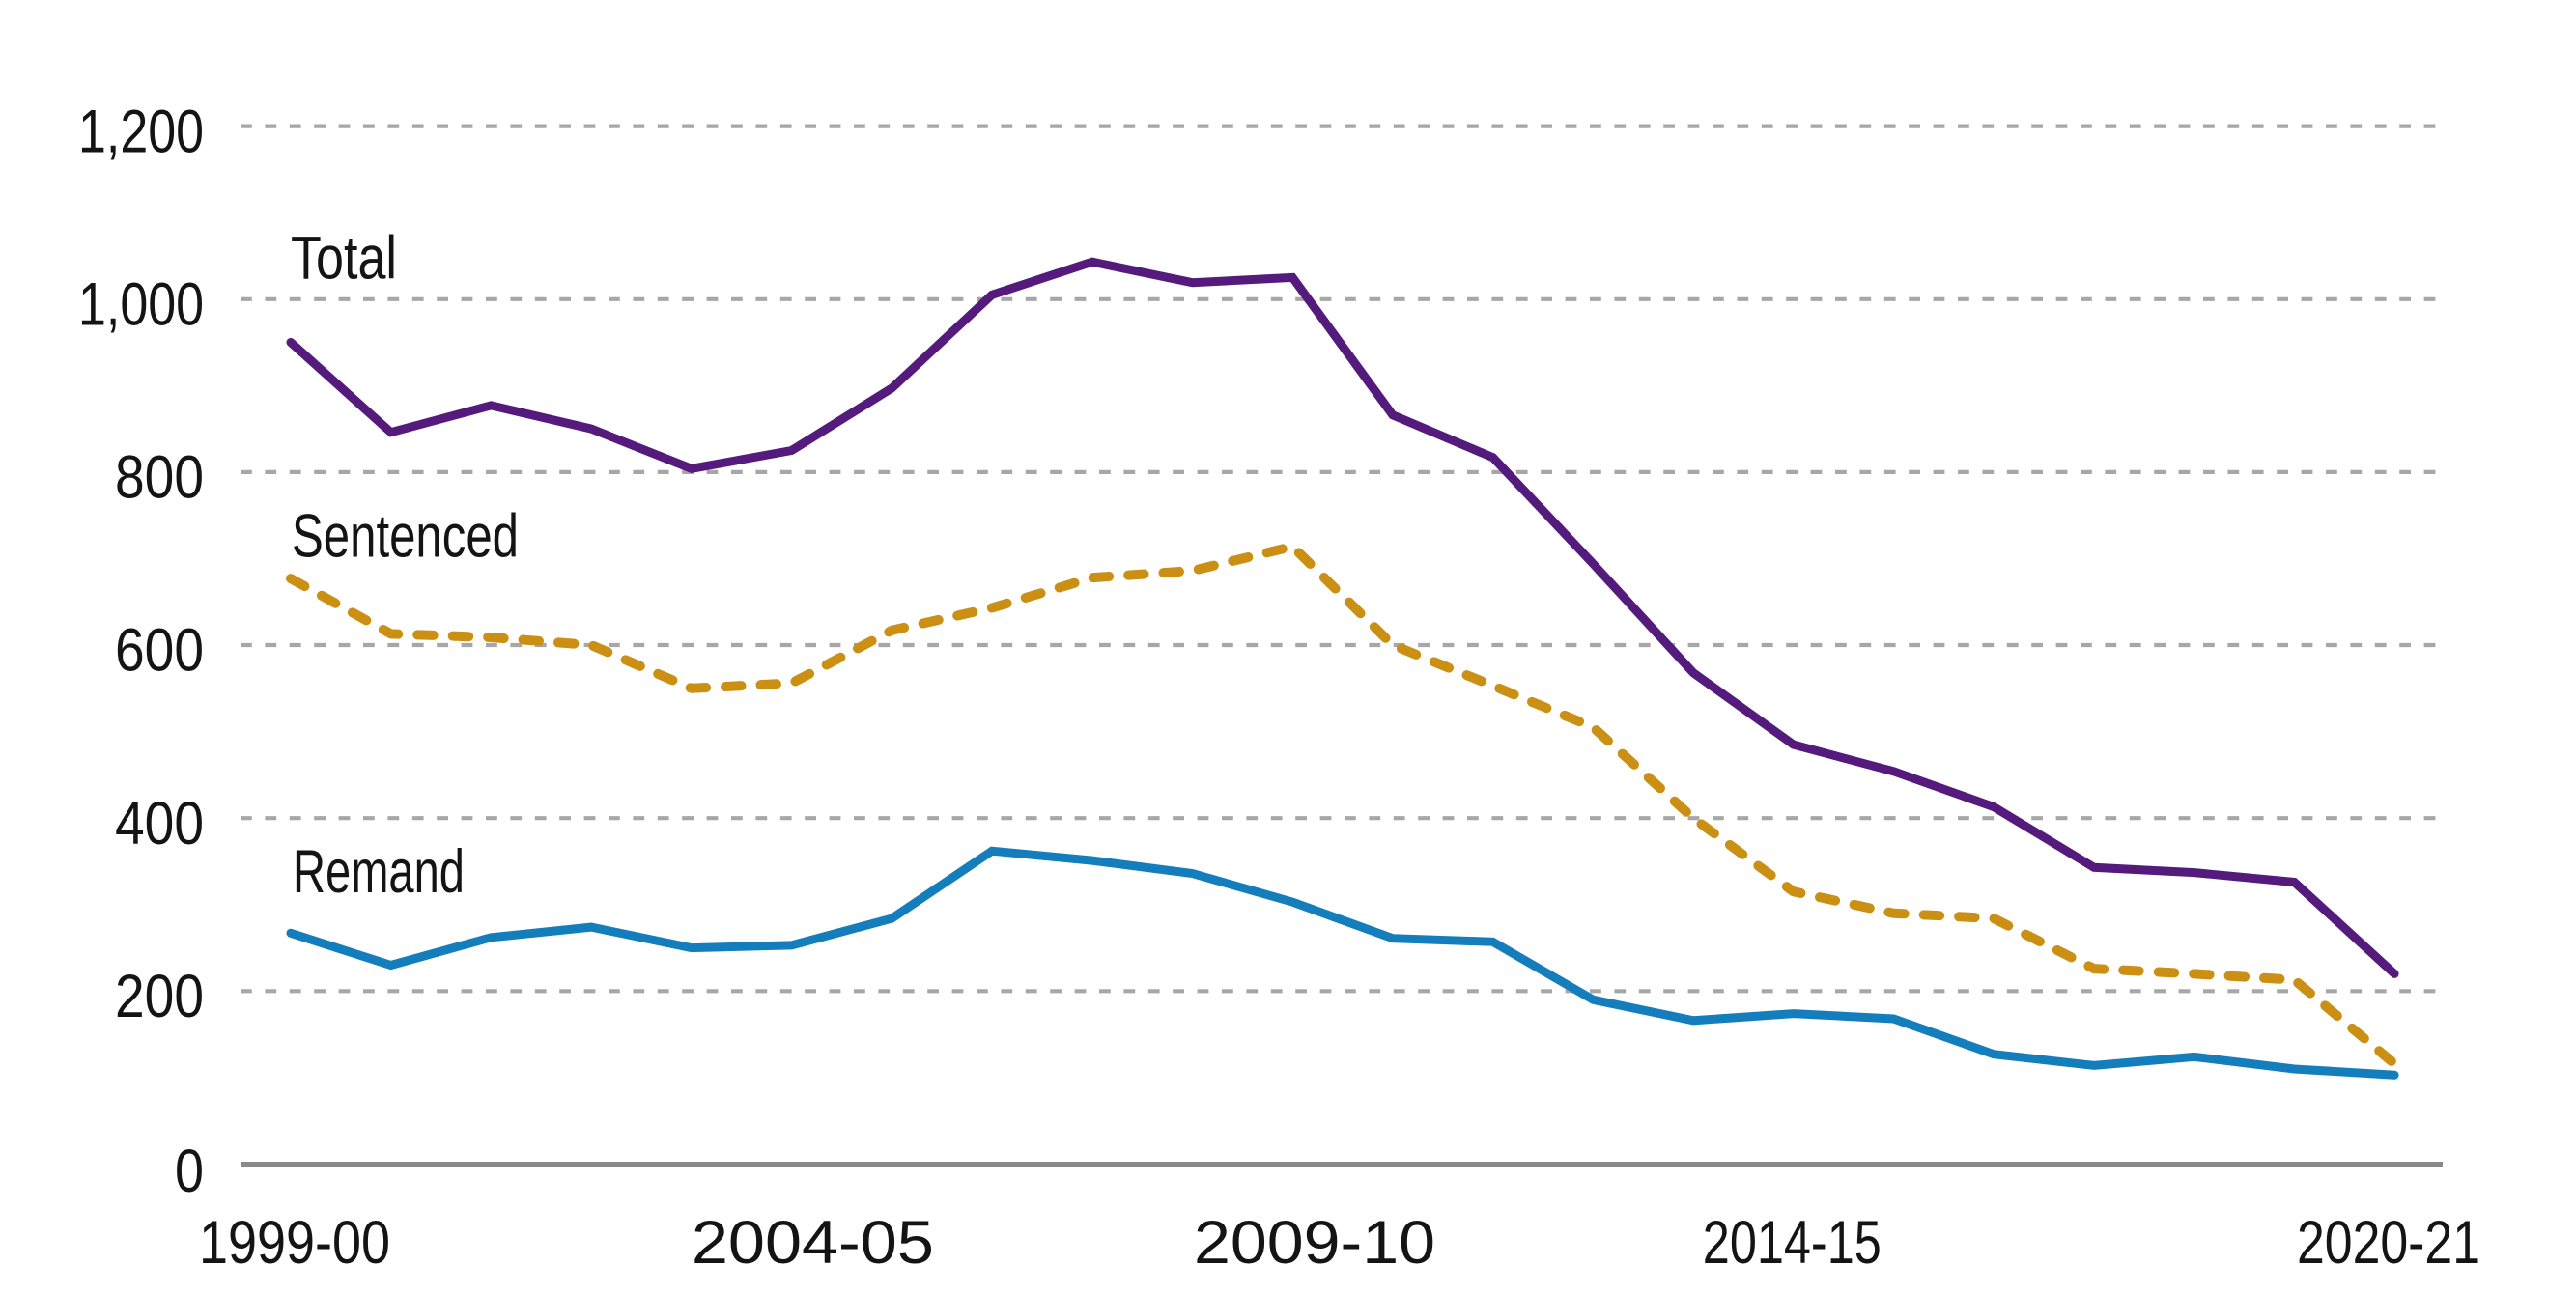  Describe the element at coordinates (294, 1243) in the screenshot. I see `svg-text: 1999-00` at that location.